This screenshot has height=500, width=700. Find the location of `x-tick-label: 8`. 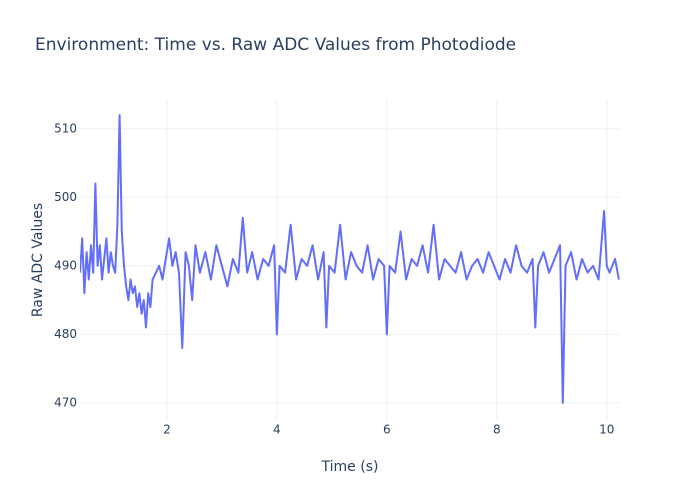

x-tick-label: 8 is located at coordinates (497, 430).